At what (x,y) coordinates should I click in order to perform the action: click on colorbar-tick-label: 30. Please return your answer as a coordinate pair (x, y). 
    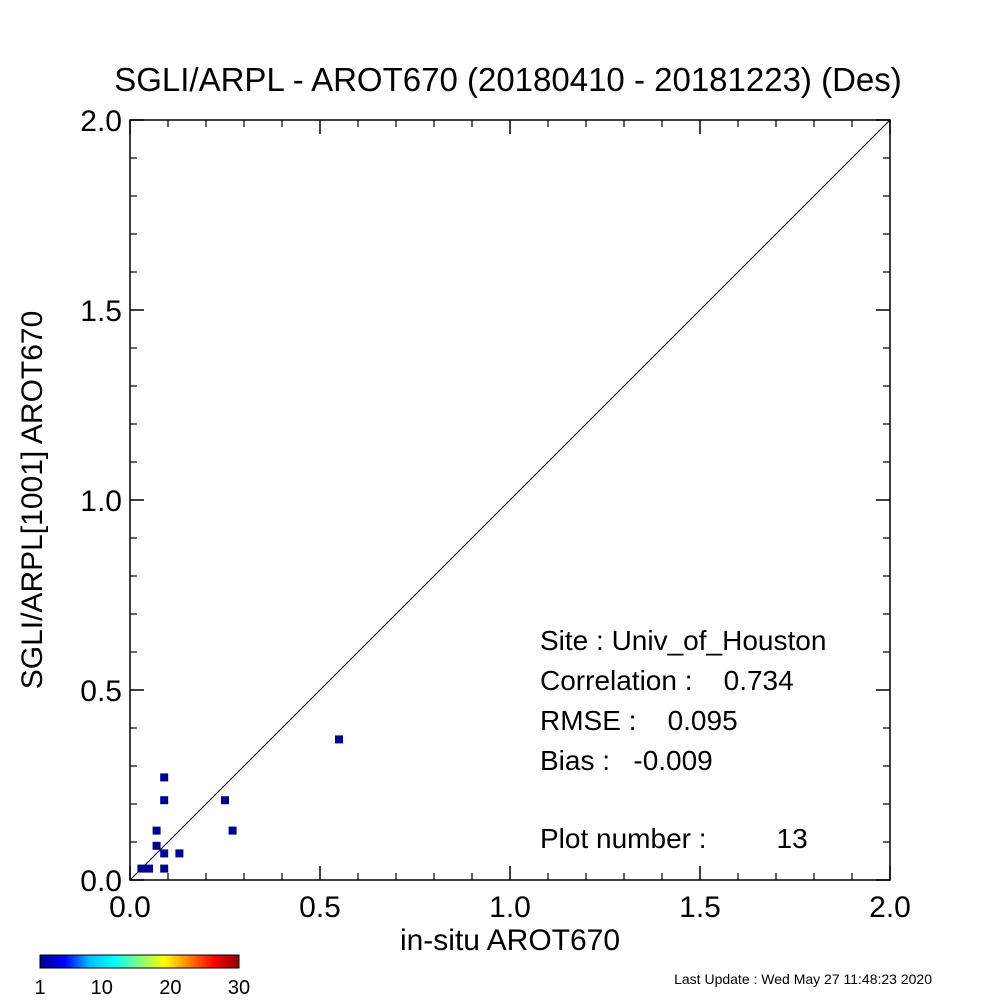
    Looking at the image, I should click on (239, 988).